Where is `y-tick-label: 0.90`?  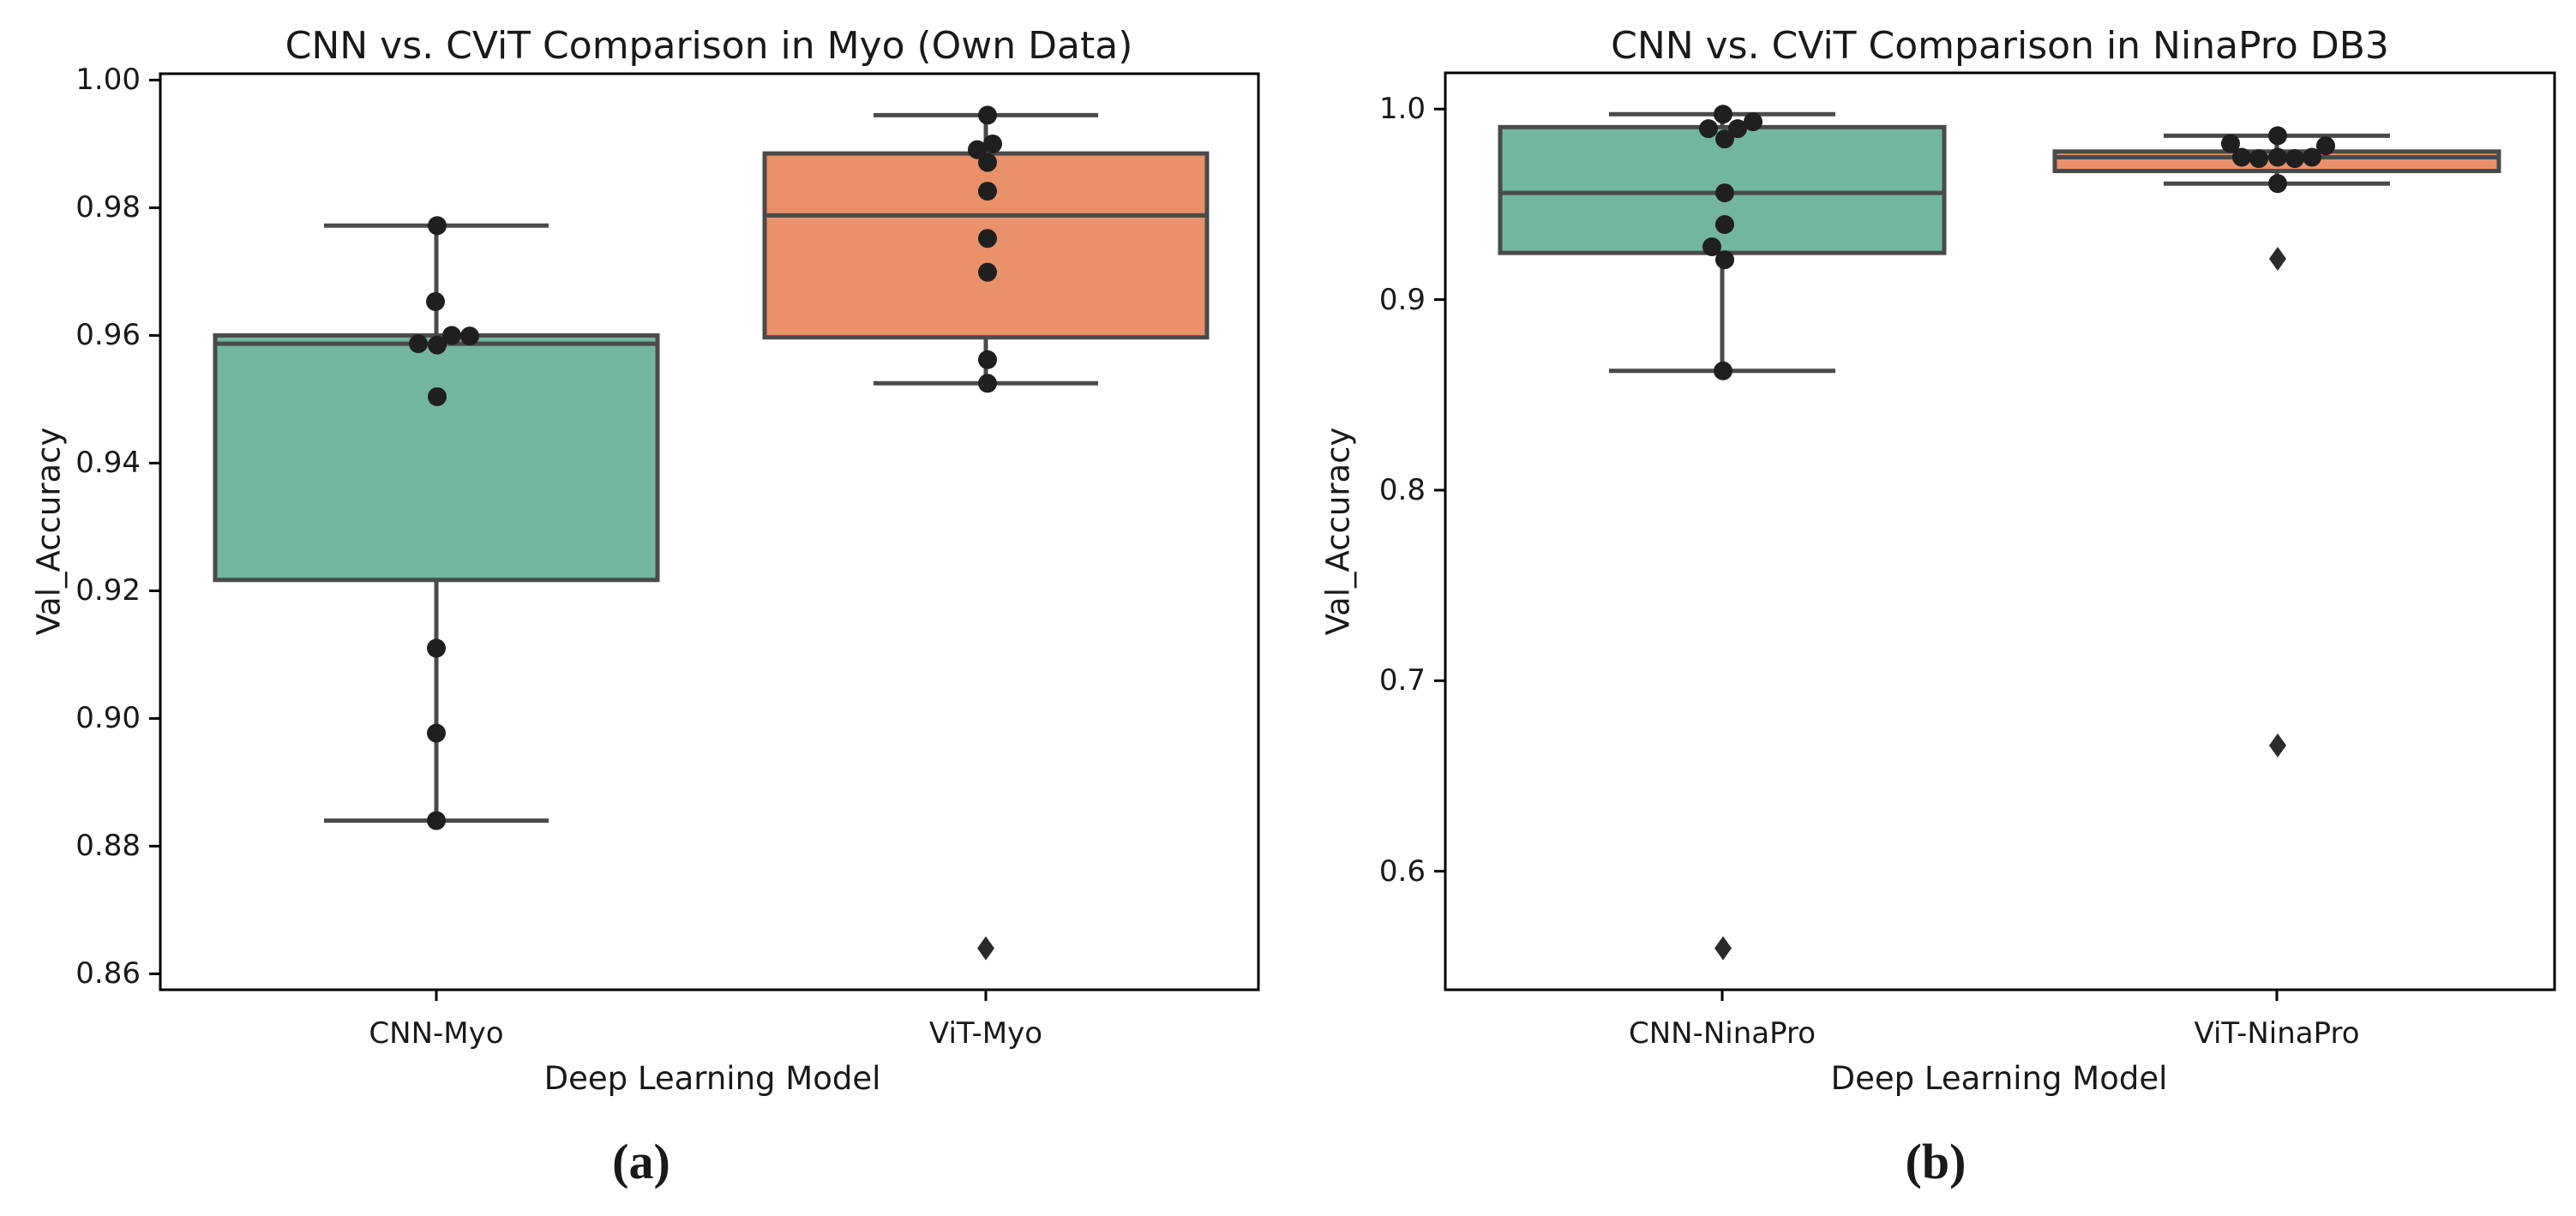 y-tick-label: 0.90 is located at coordinates (108, 719).